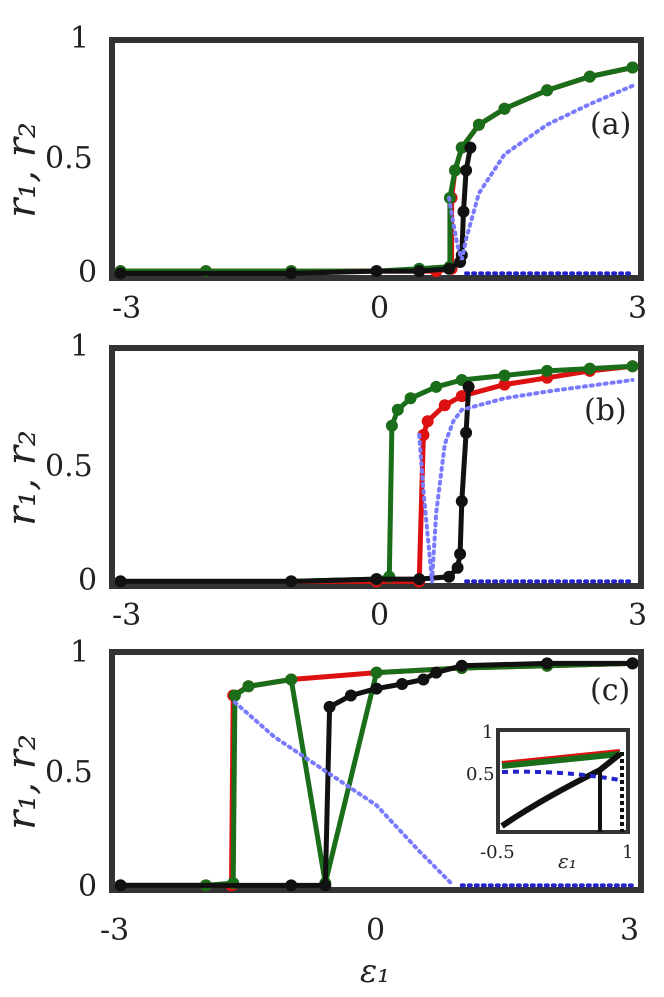 The height and width of the screenshot is (997, 664). Describe the element at coordinates (610, 690) in the screenshot. I see `panel-label-c: (c)` at that location.